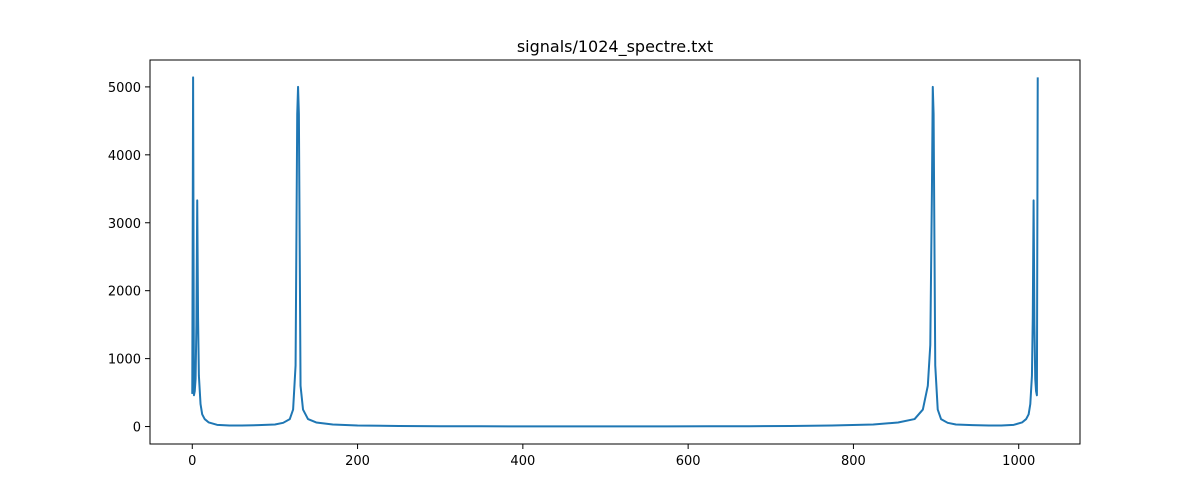  I want to click on x-tick-label: 400, so click(522, 461).